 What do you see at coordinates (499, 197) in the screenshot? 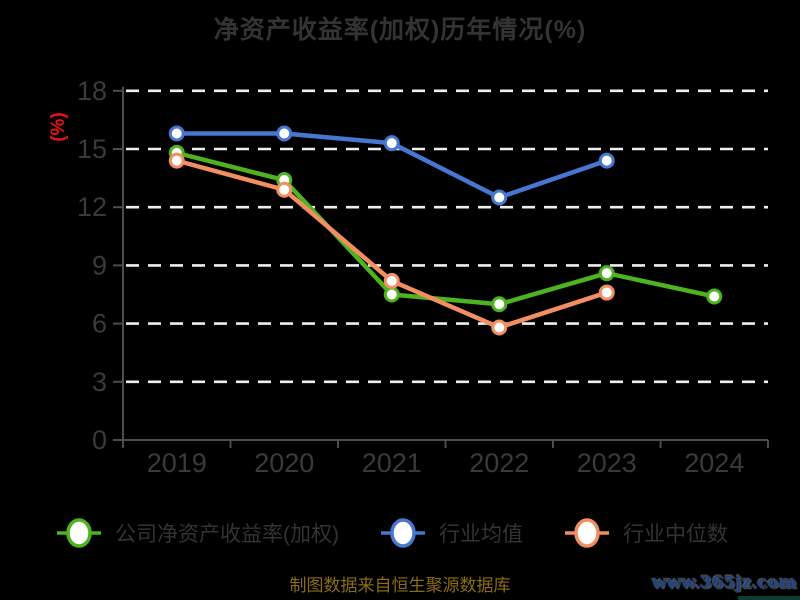
I see `data-point-industry_mean-2022` at bounding box center [499, 197].